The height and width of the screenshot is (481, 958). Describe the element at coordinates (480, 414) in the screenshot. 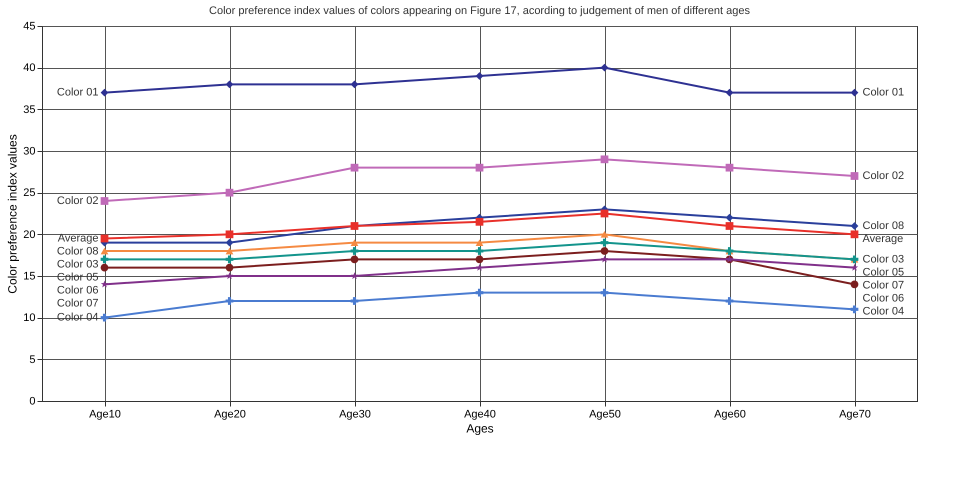

I see `x-tick-label: Age40` at that location.